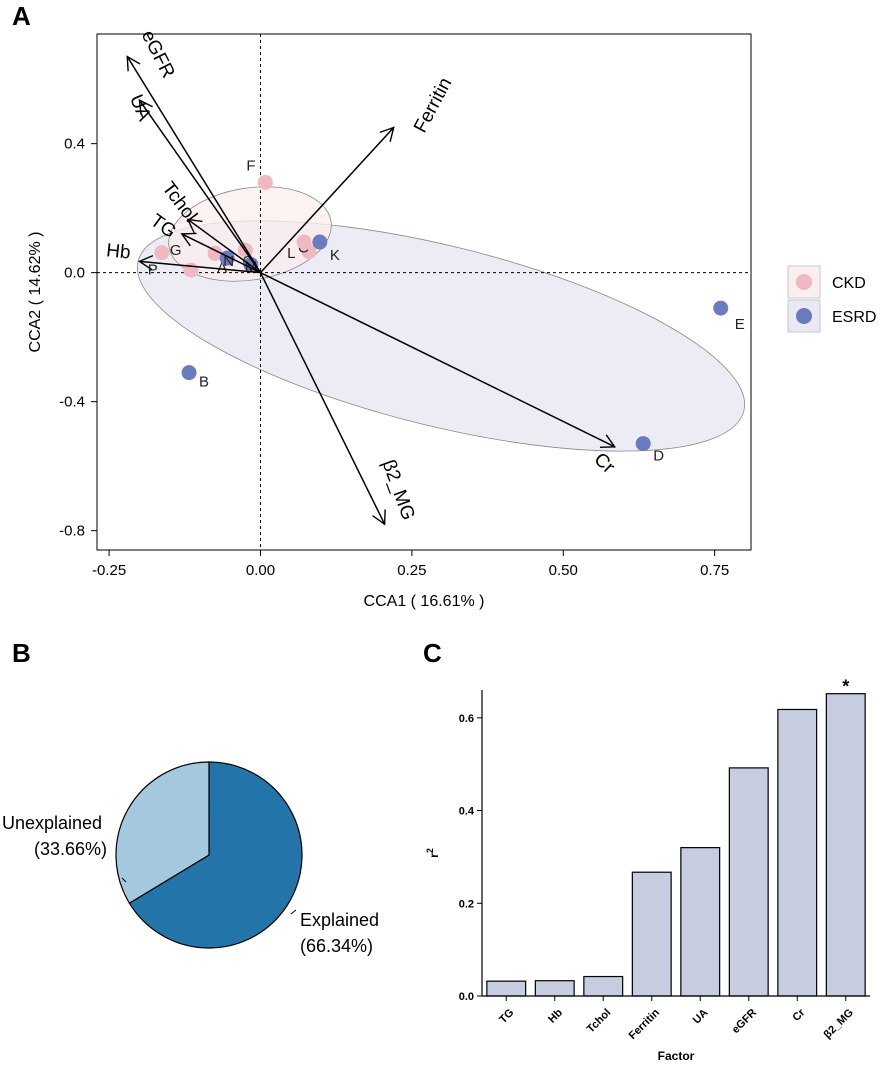 The width and height of the screenshot is (886, 1066). Describe the element at coordinates (748, 882) in the screenshot. I see `bar-egfr` at that location.